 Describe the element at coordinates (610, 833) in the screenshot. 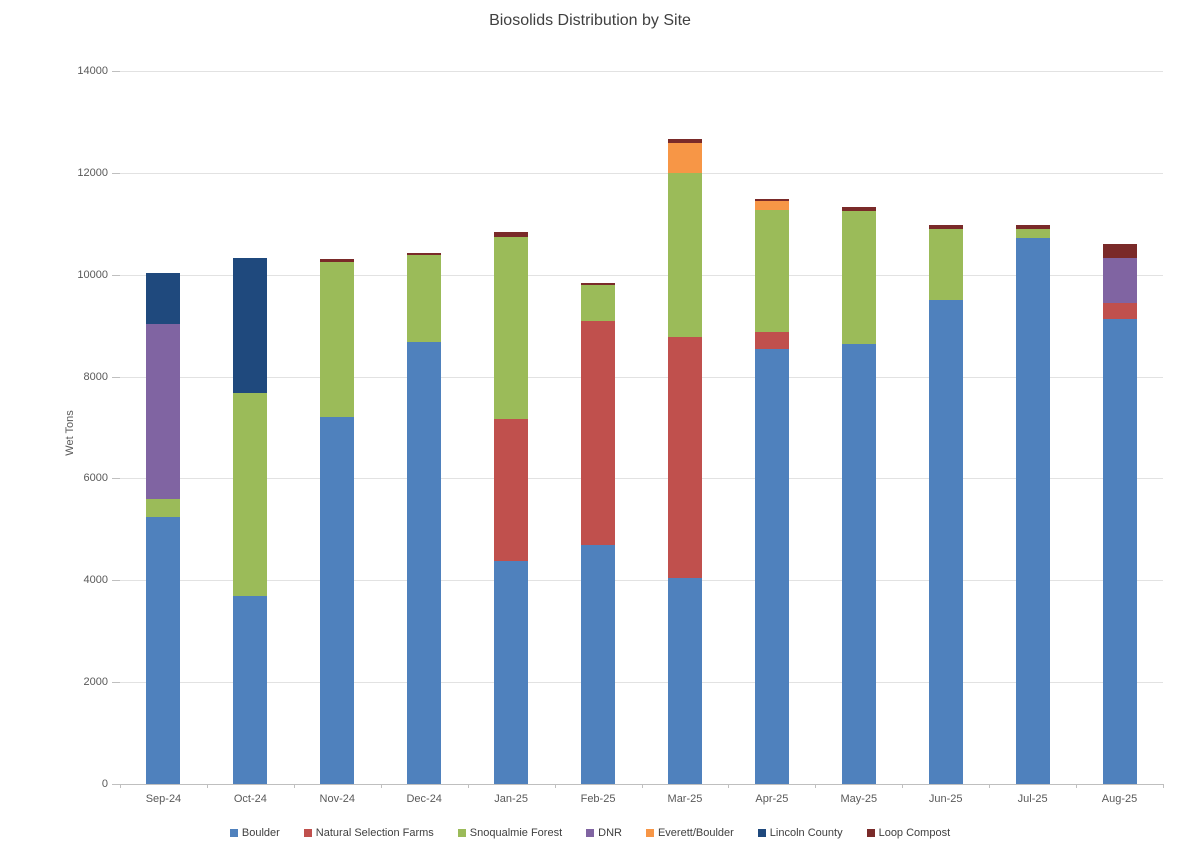

I see `legend-label: DNR` at that location.